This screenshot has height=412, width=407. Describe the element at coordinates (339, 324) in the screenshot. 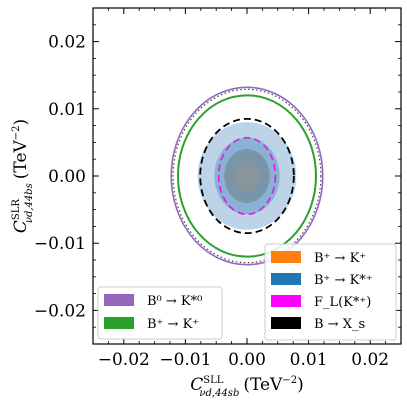

I see `legend-label-bxs: B → X_s` at that location.